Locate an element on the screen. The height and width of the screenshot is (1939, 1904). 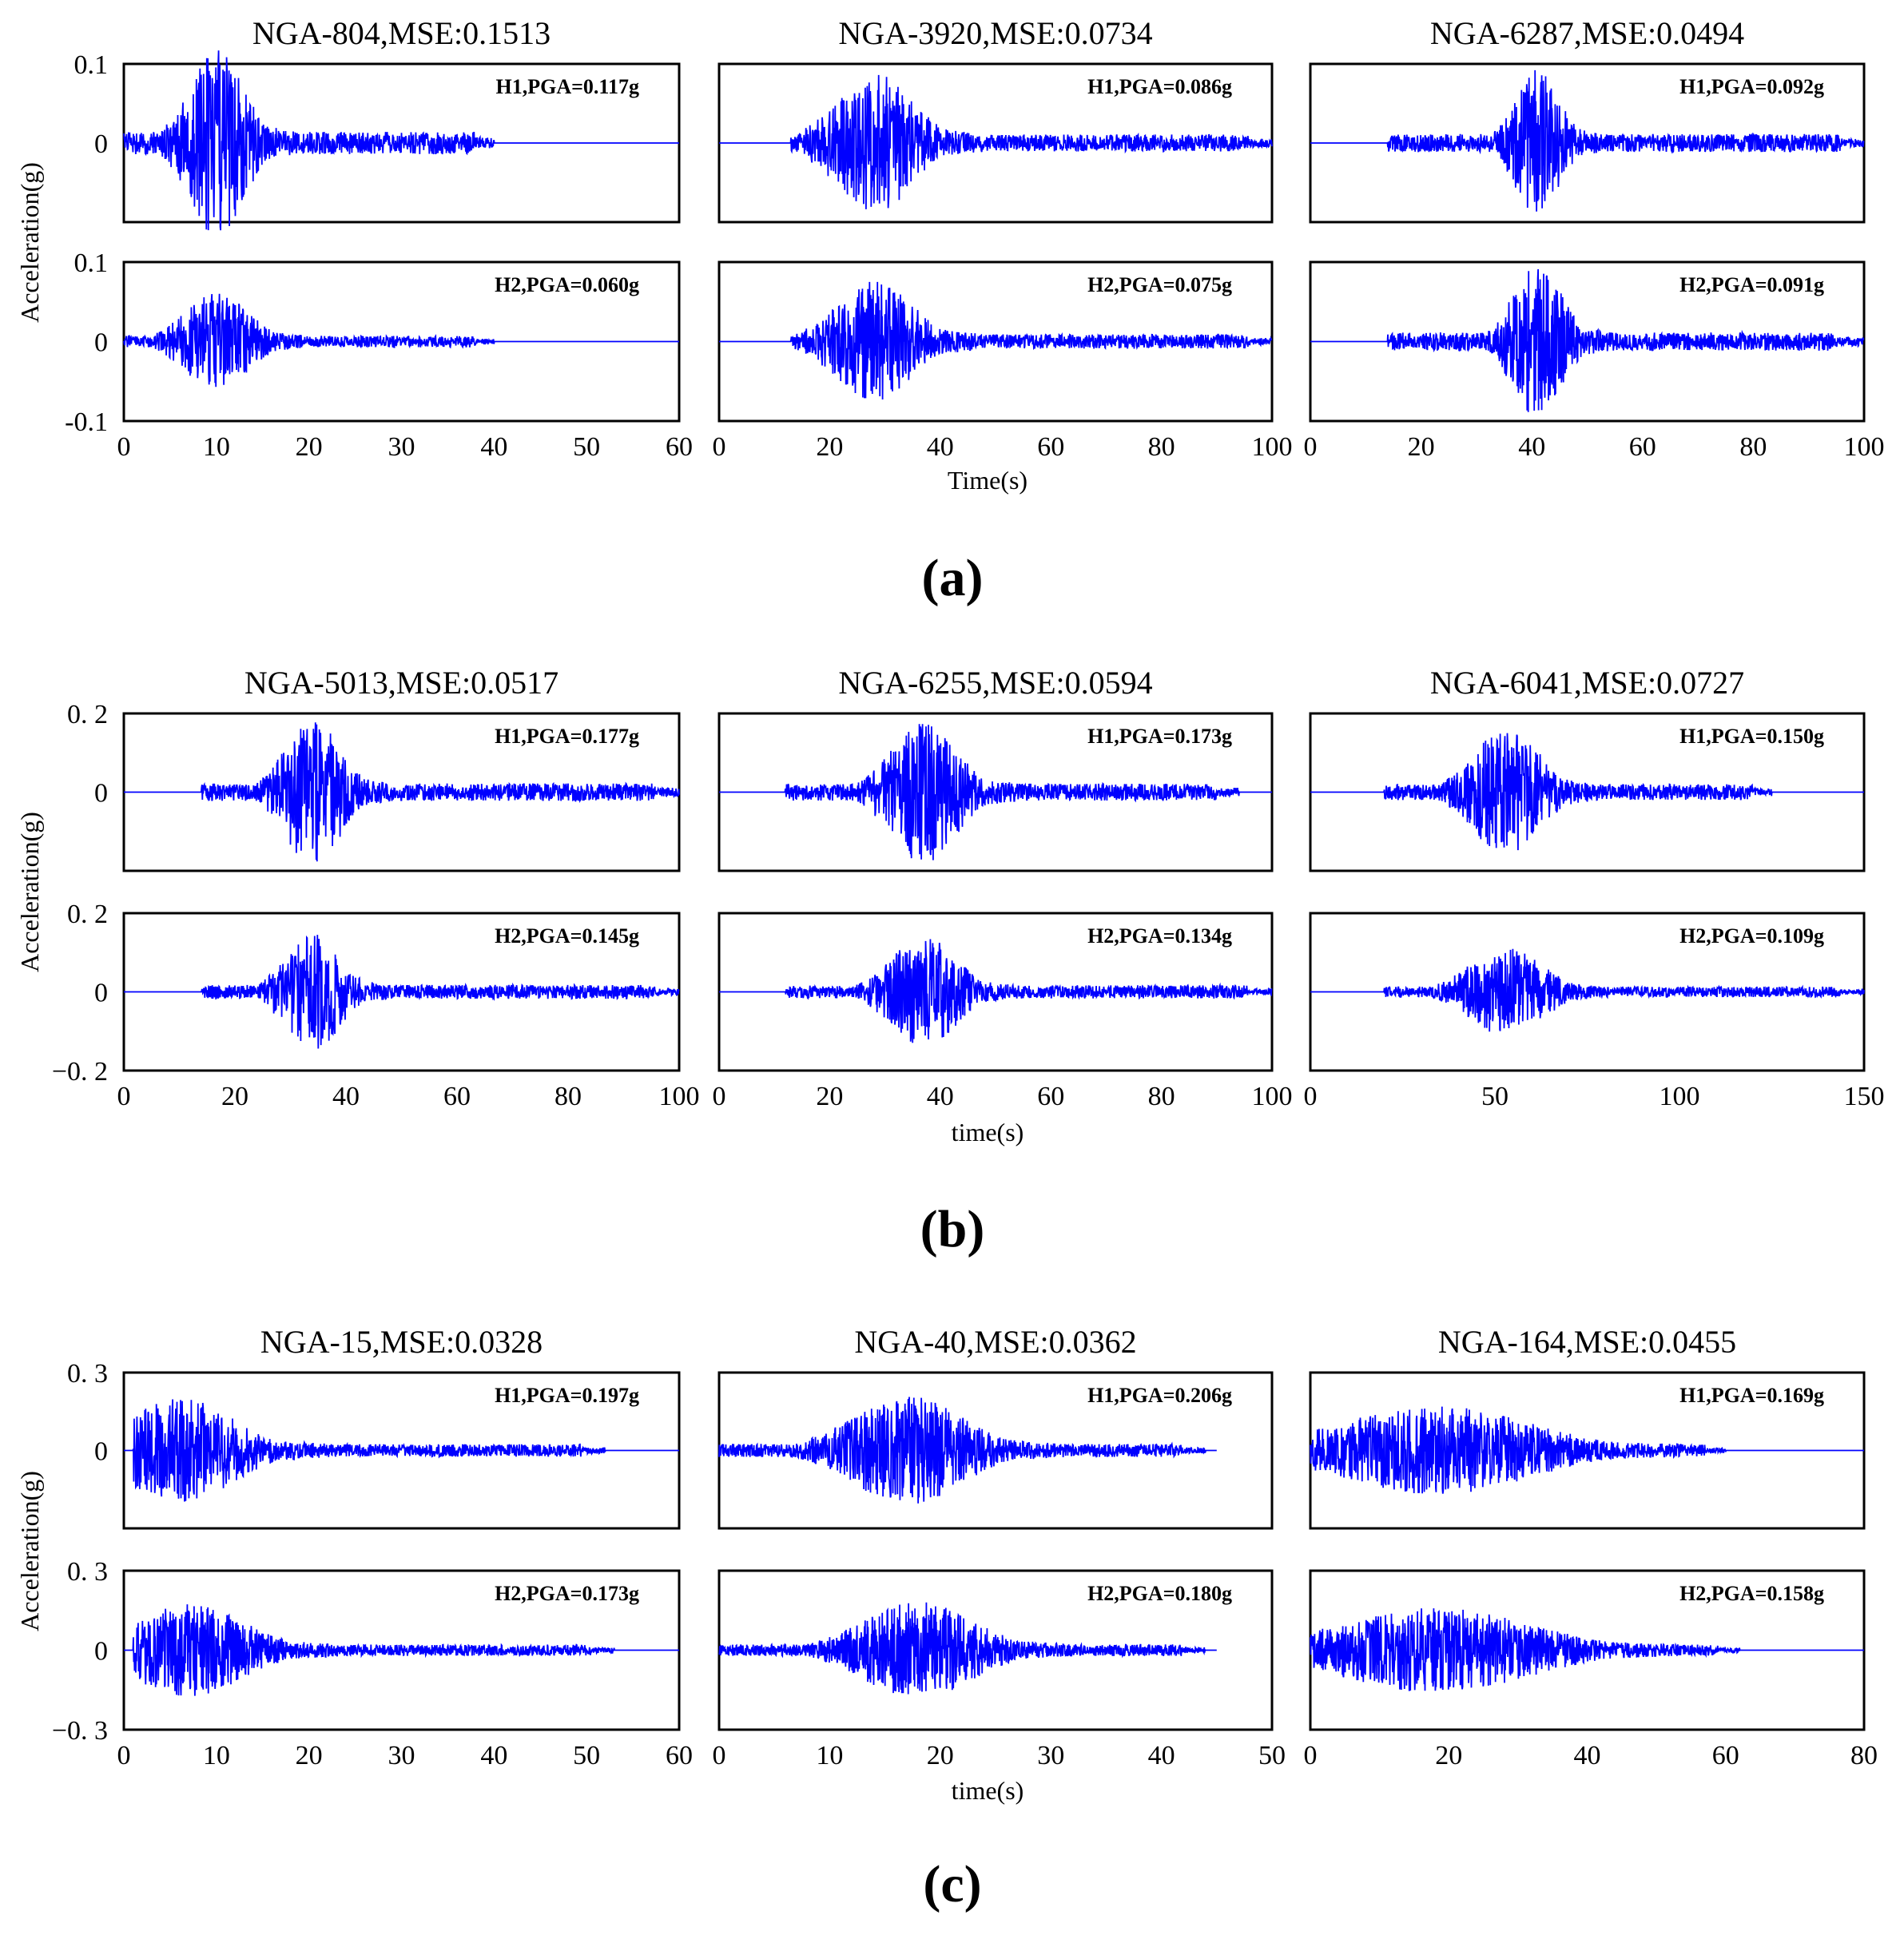
y-tick-label: −0. 2 is located at coordinates (80, 1072).